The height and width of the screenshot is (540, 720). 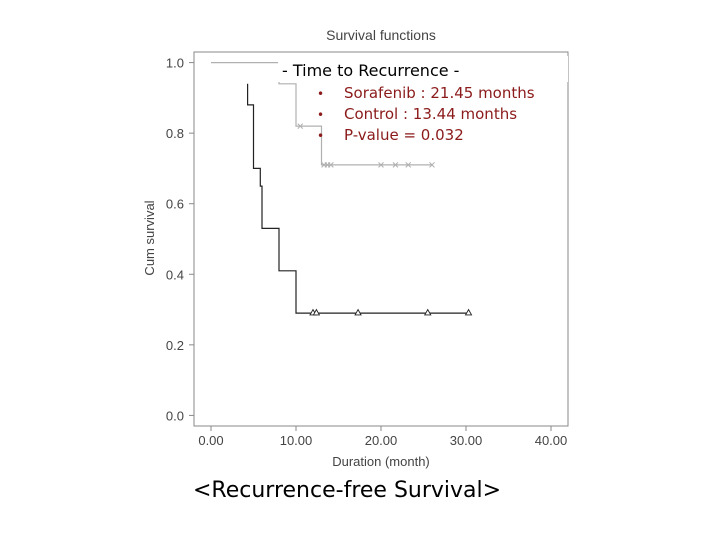 I want to click on y-tick-label: 0.0, so click(x=175, y=415).